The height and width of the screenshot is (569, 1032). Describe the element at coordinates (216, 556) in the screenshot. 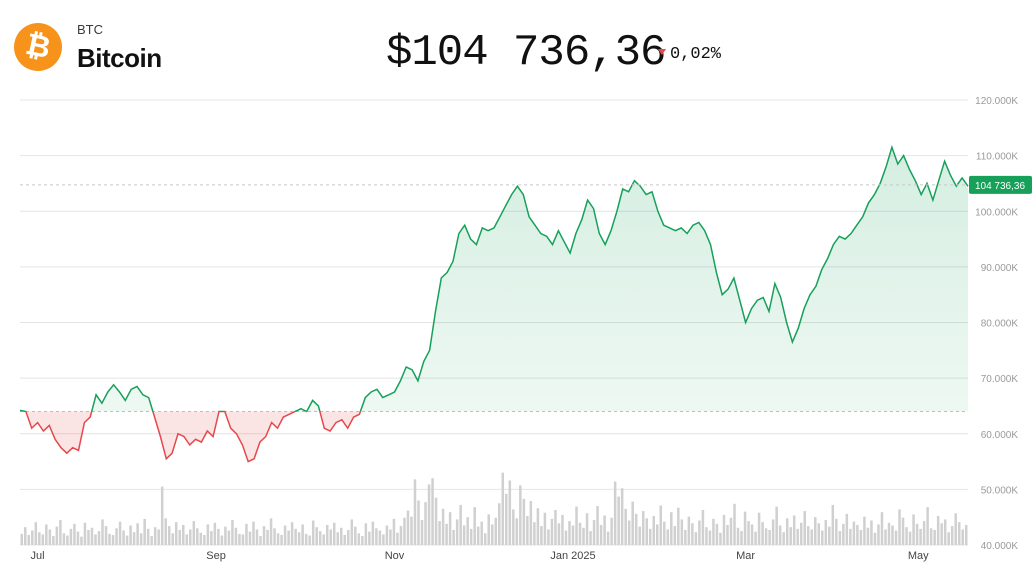

I see `x-tick-label: Sep` at that location.